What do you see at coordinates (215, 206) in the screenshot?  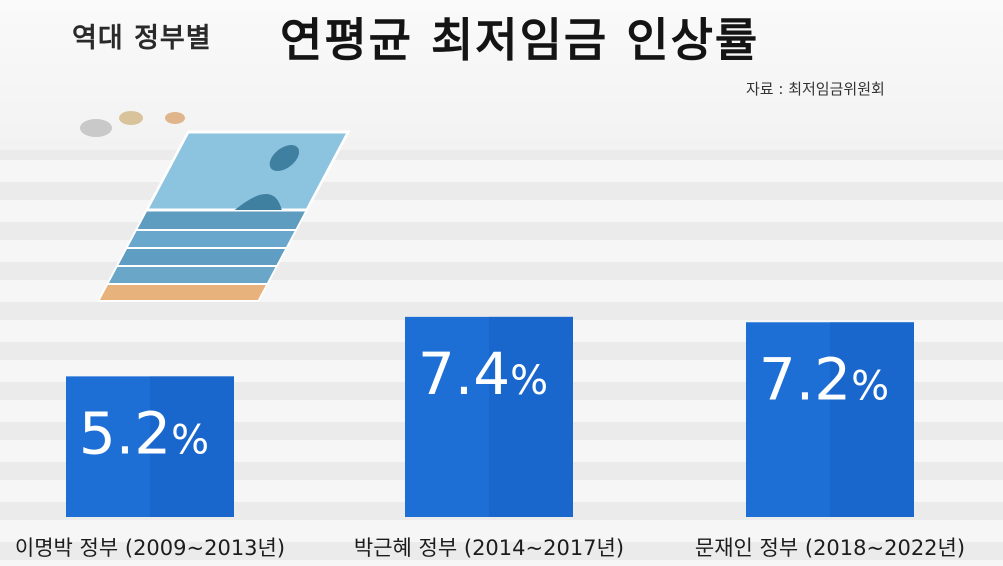 I see `money-stack-icon` at bounding box center [215, 206].